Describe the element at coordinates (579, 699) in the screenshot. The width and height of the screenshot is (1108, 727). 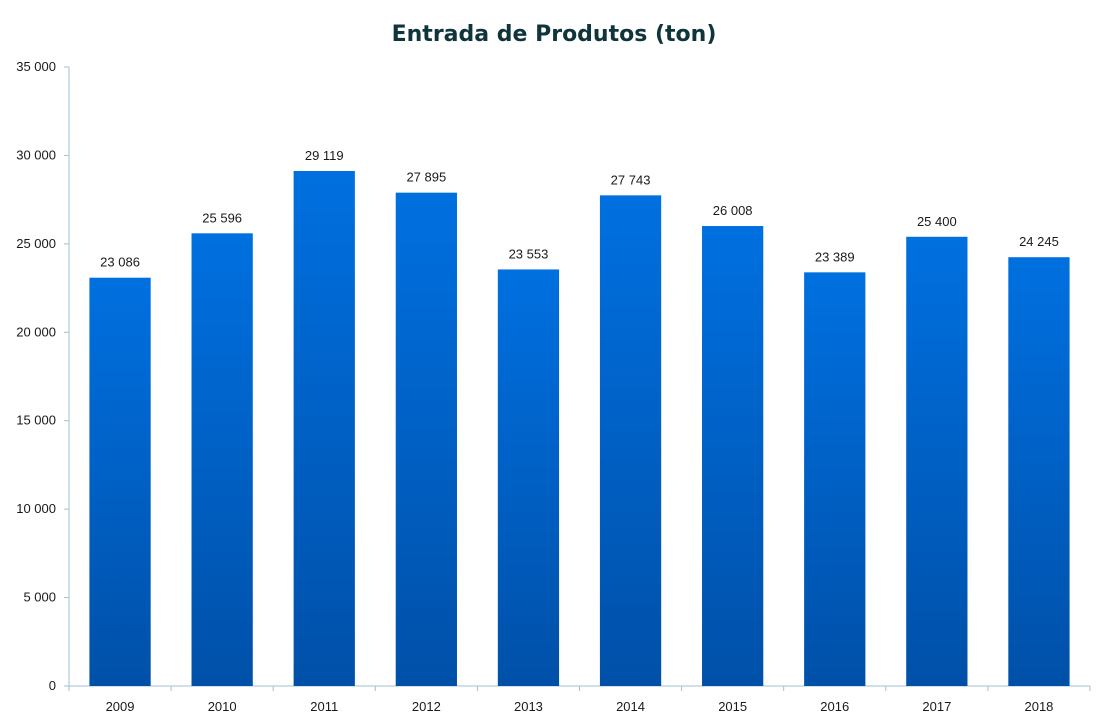
I see `x-axis: 2009 2010 2011 2012 2013 2014 2015 2016 2017 2018` at that location.